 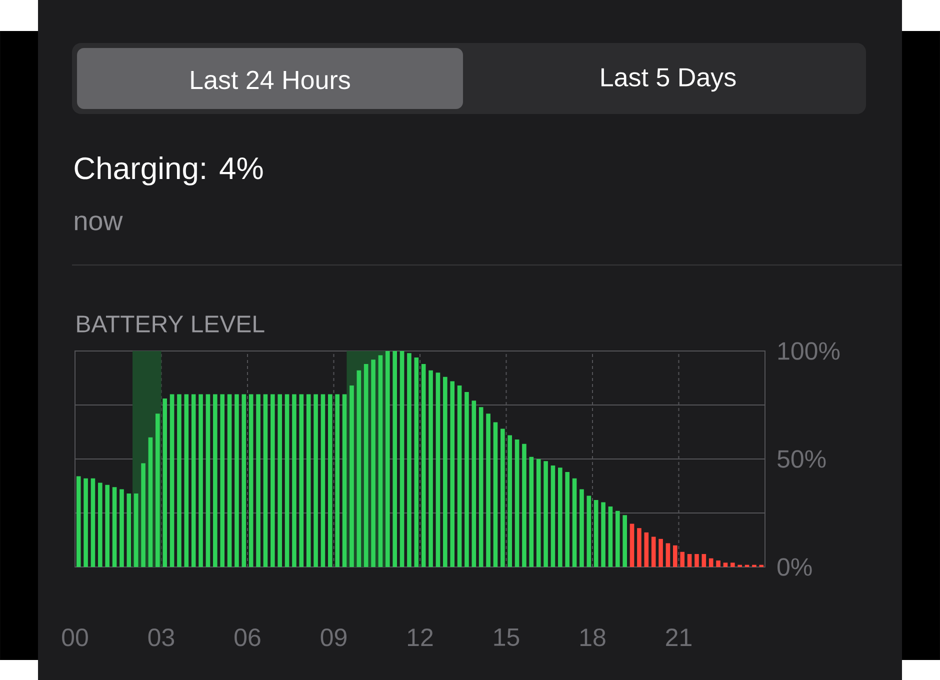 What do you see at coordinates (333, 637) in the screenshot?
I see `x-tick-label: 09` at bounding box center [333, 637].